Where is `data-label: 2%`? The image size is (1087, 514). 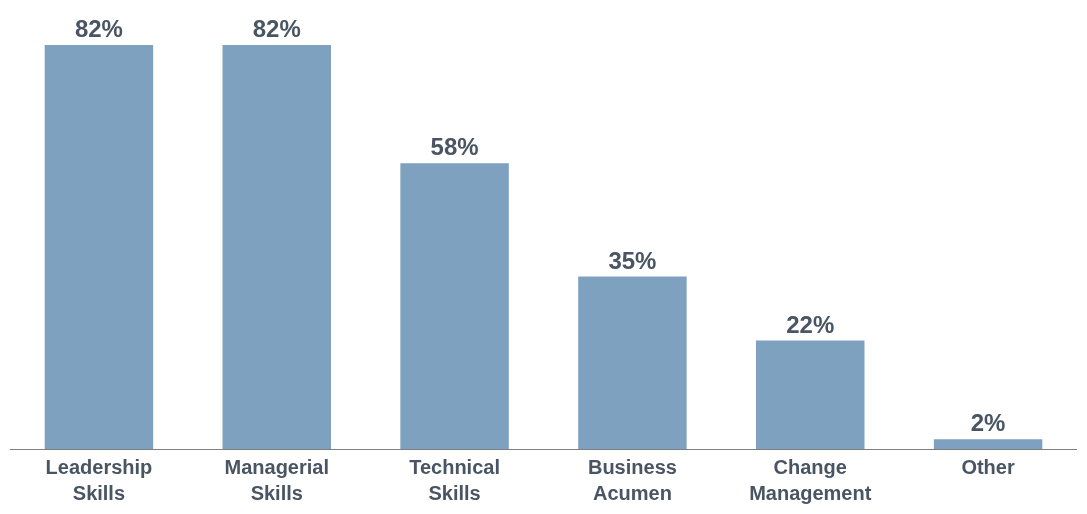
data-label: 2% is located at coordinates (988, 423).